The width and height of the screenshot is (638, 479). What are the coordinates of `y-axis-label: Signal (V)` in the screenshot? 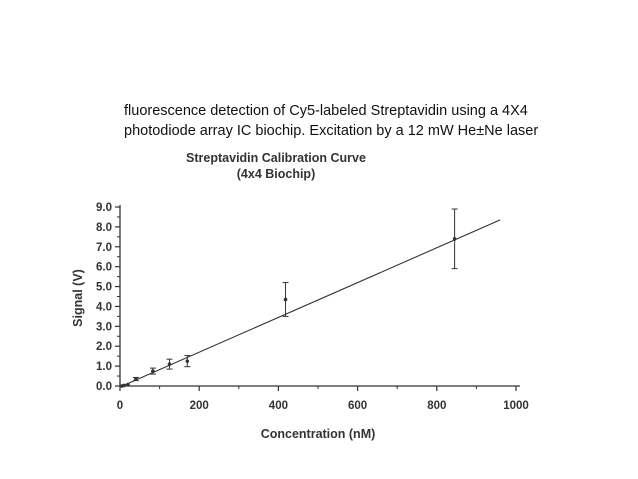 It's located at (78, 298).